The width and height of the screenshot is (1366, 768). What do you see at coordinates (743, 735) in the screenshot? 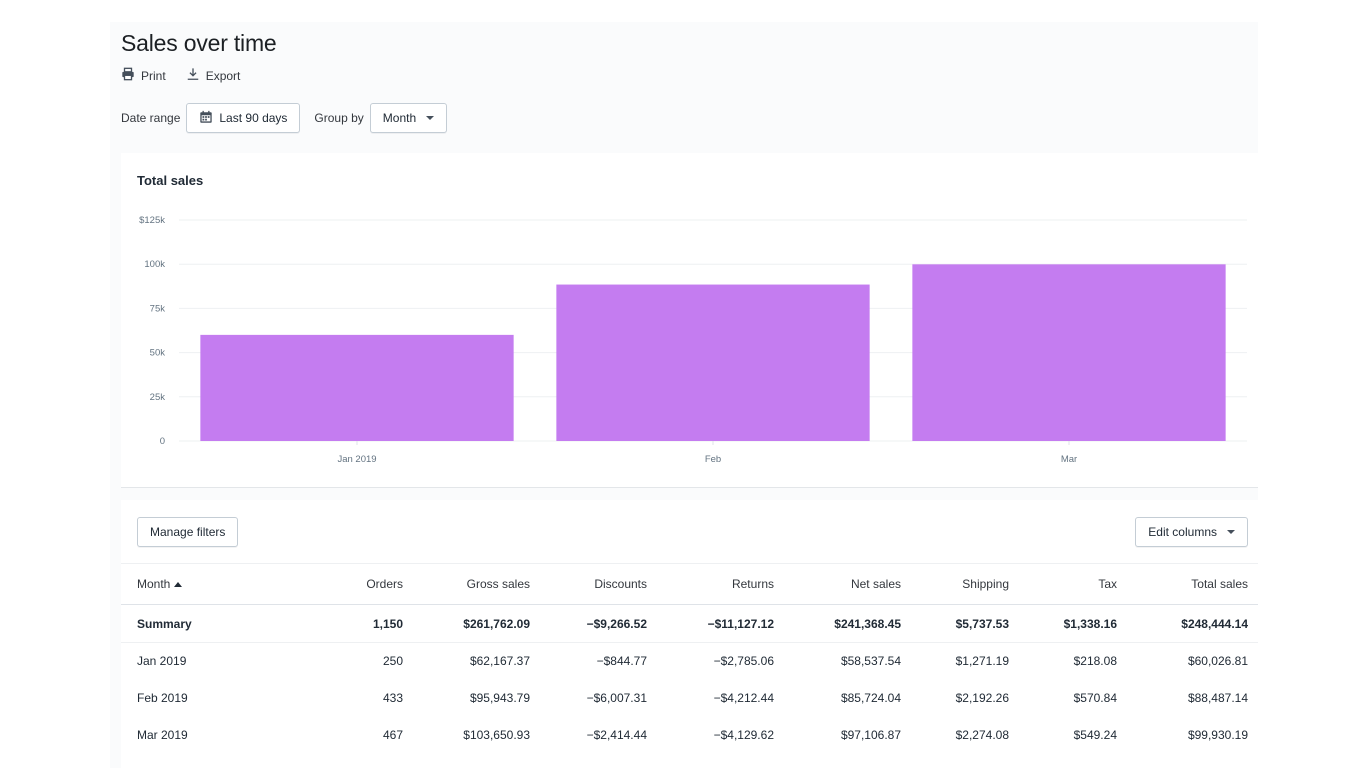
I see `table-cell: −$4,129.62` at bounding box center [743, 735].